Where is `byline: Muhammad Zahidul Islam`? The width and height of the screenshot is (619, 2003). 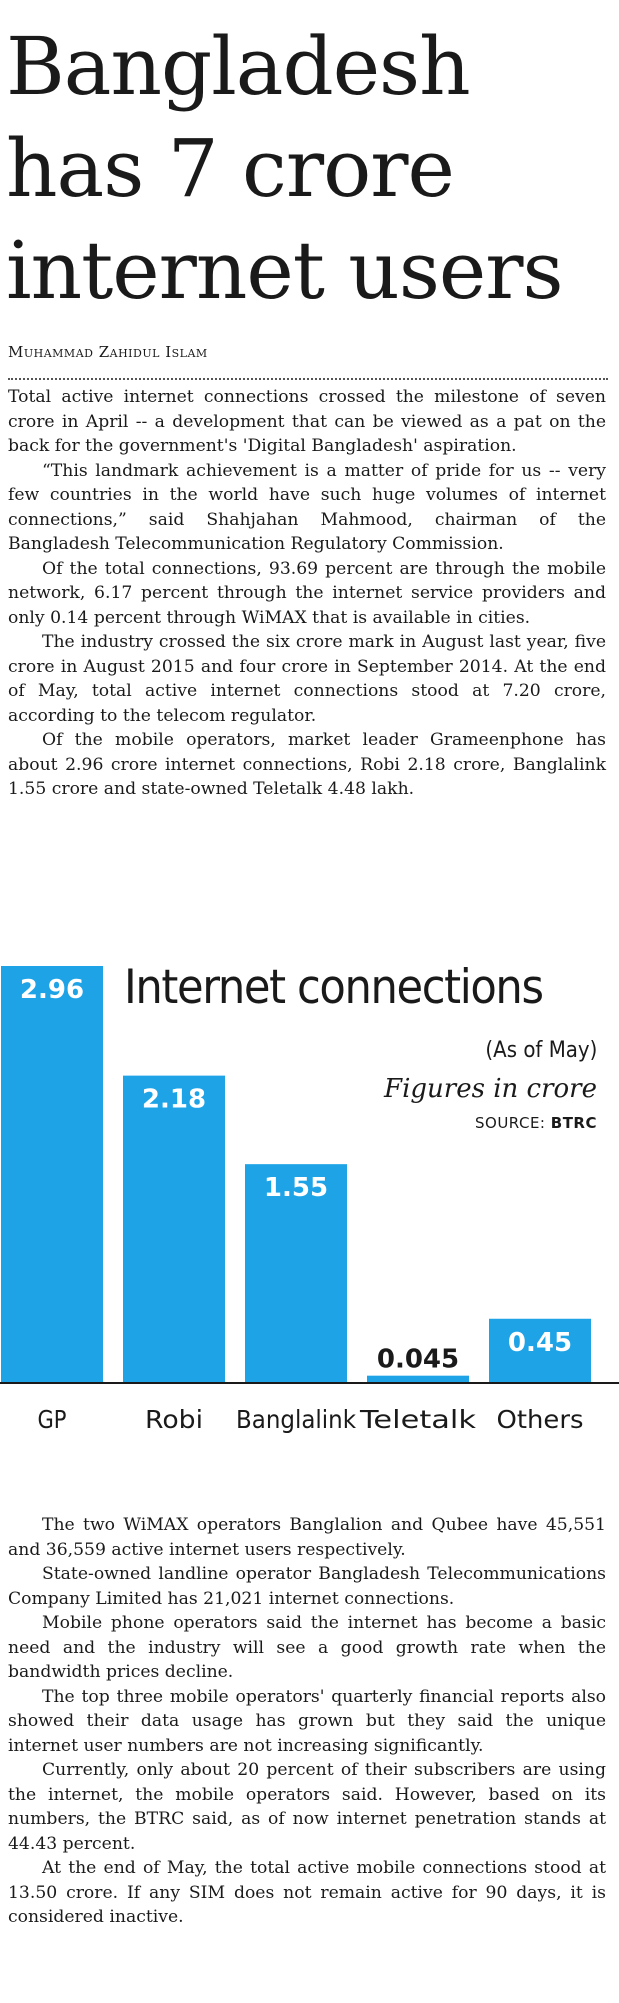
byline: Muhammad Zahidul Islam is located at coordinates (108, 352).